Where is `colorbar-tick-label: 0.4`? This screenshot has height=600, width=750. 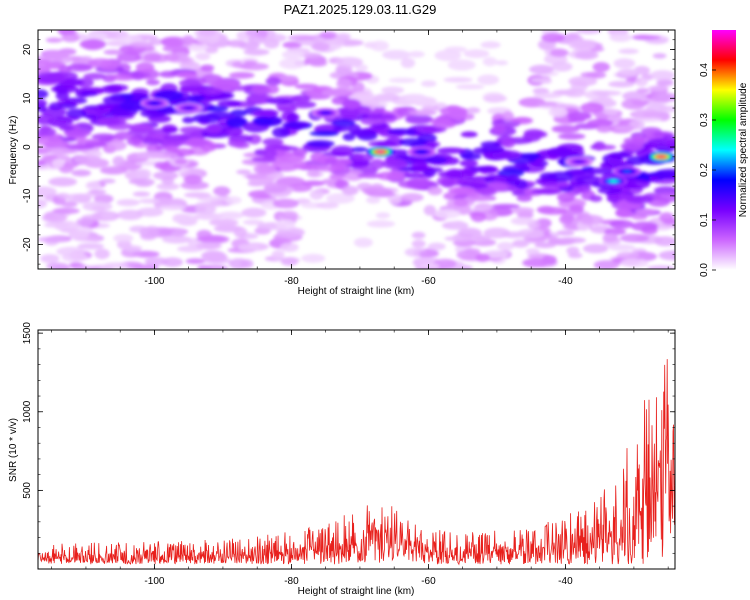 colorbar-tick-label: 0.4 is located at coordinates (704, 70).